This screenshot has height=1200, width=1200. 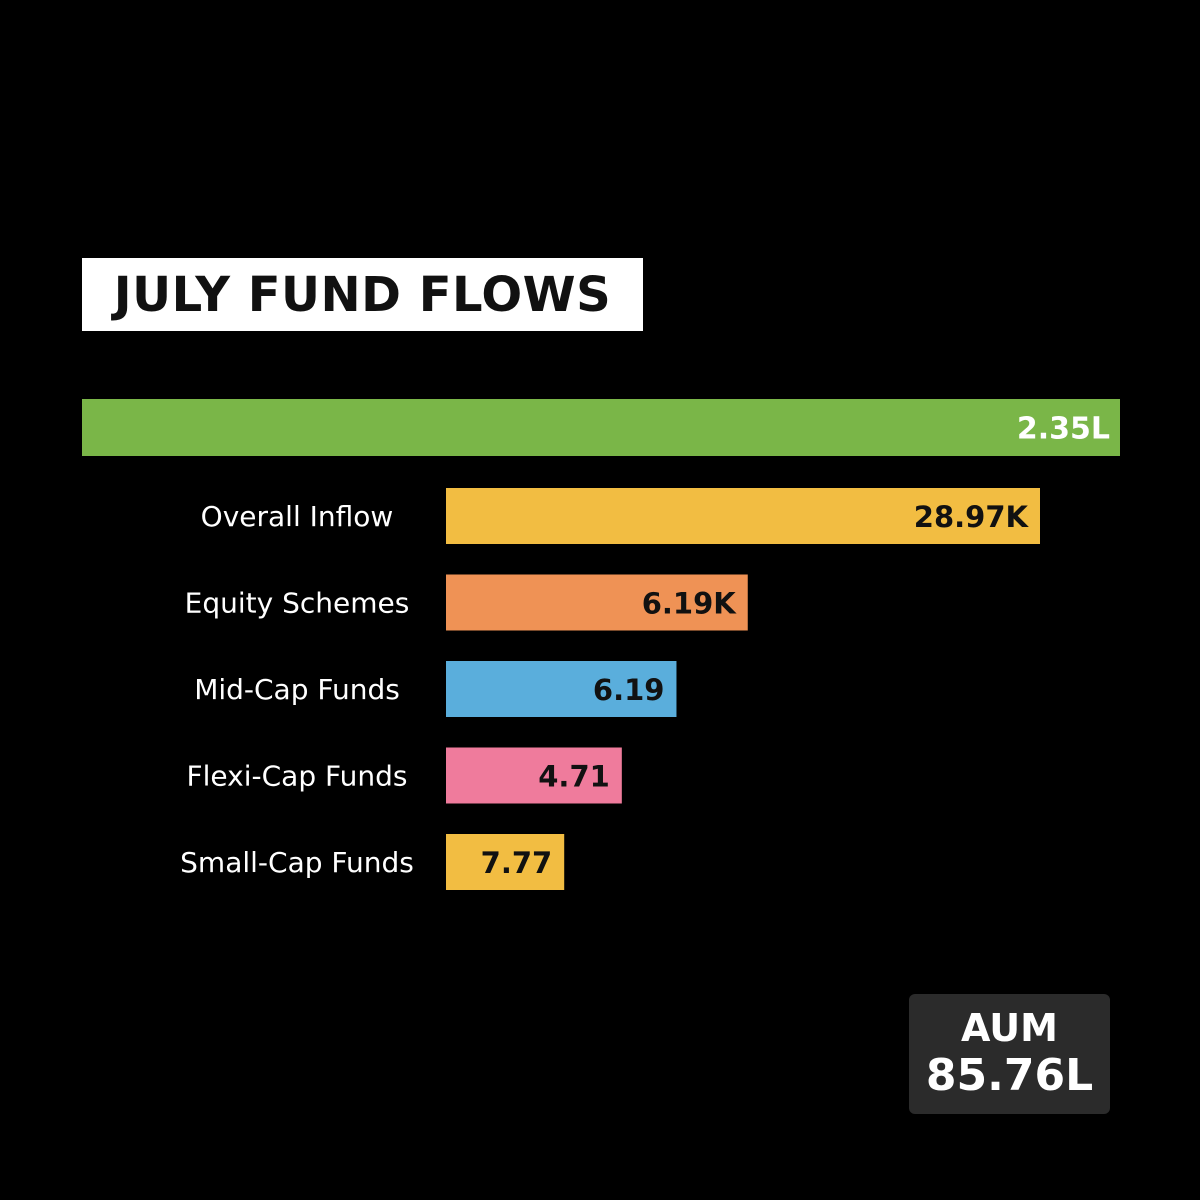 What do you see at coordinates (297, 862) in the screenshot?
I see `category-label-5: Small-Cap Funds` at bounding box center [297, 862].